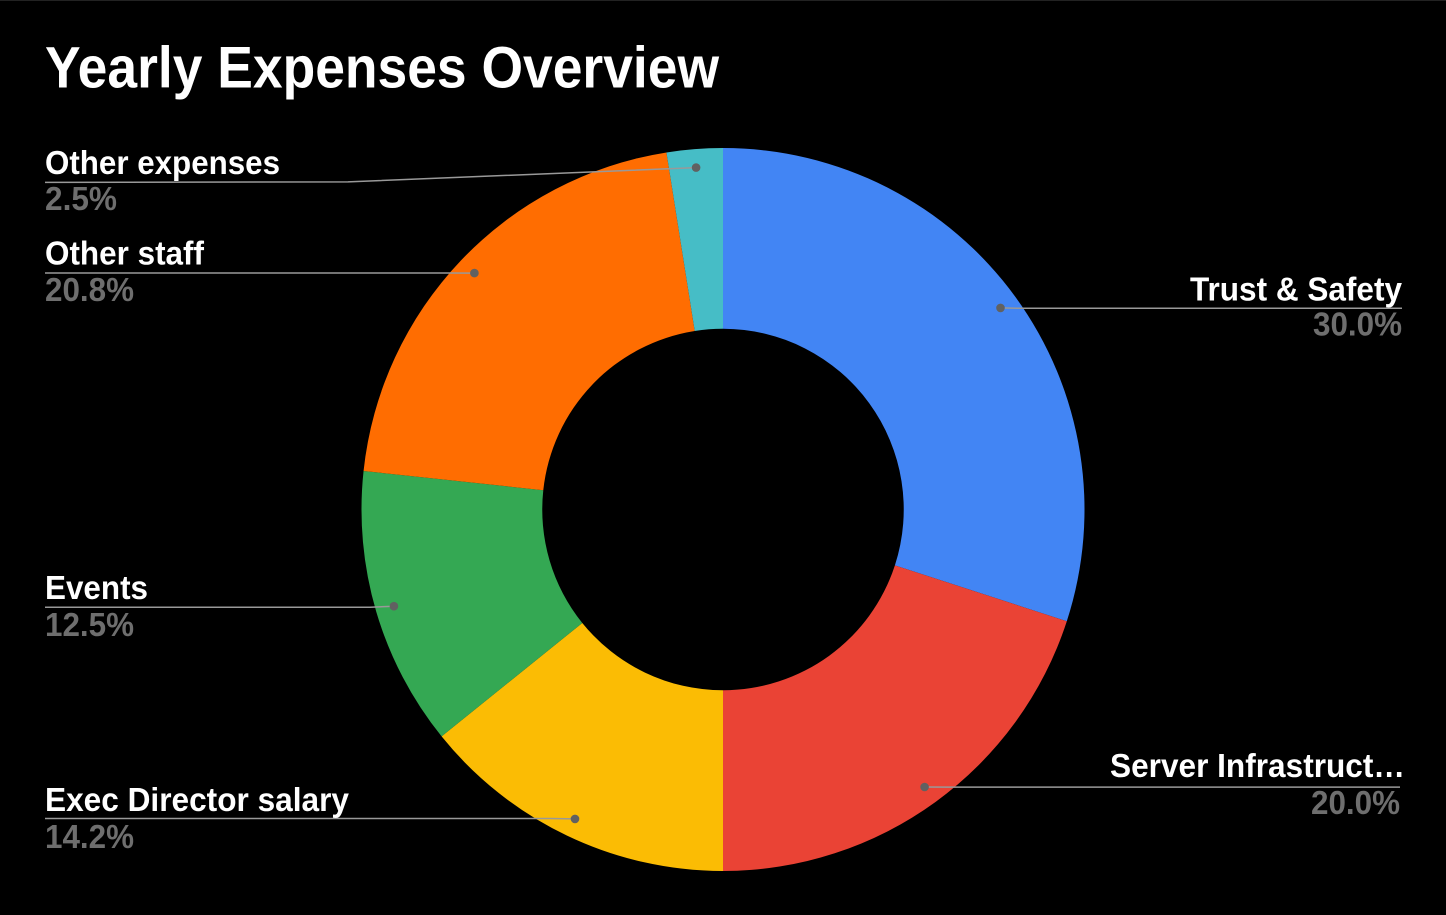 The width and height of the screenshot is (1446, 915). Describe the element at coordinates (89, 290) in the screenshot. I see `svg-text: 20.8%` at that location.